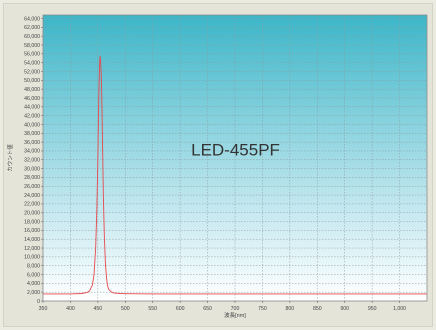  Describe the element at coordinates (32, 134) in the screenshot. I see `y-tick-label: 38,000` at that location.